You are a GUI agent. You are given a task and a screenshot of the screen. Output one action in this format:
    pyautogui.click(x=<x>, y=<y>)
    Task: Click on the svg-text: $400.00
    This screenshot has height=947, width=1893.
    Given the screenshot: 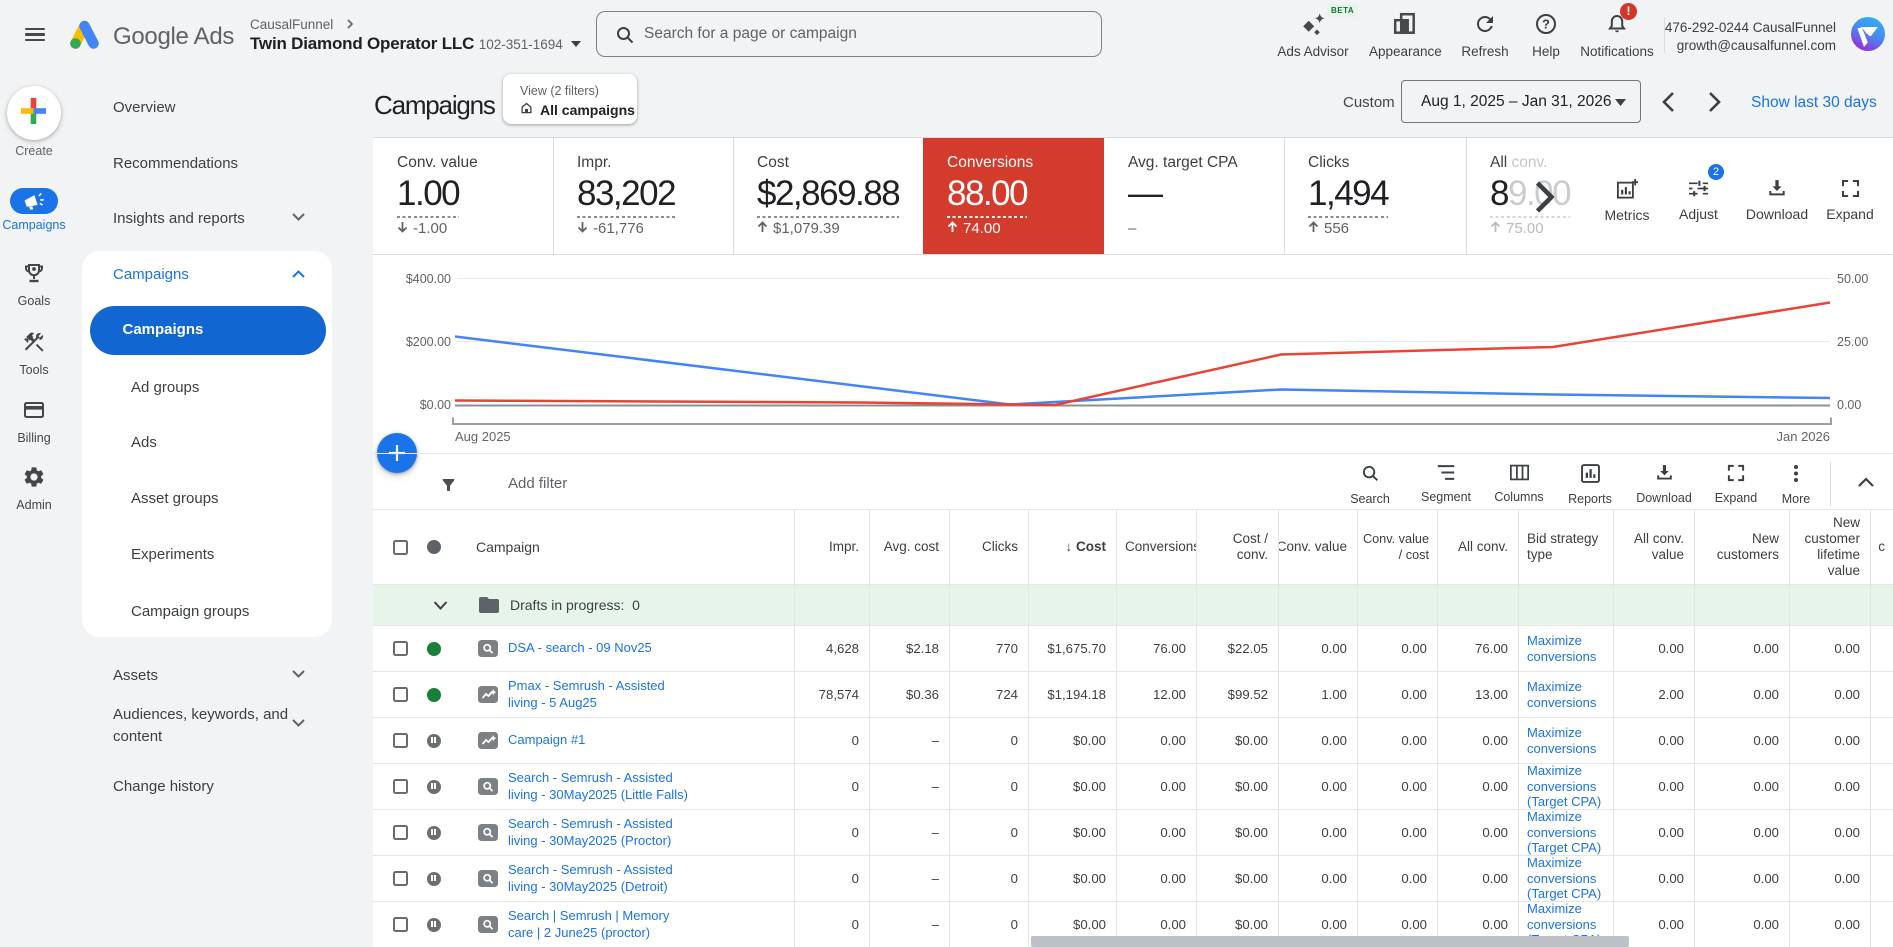 What is the action you would take?
    pyautogui.click(x=428, y=279)
    